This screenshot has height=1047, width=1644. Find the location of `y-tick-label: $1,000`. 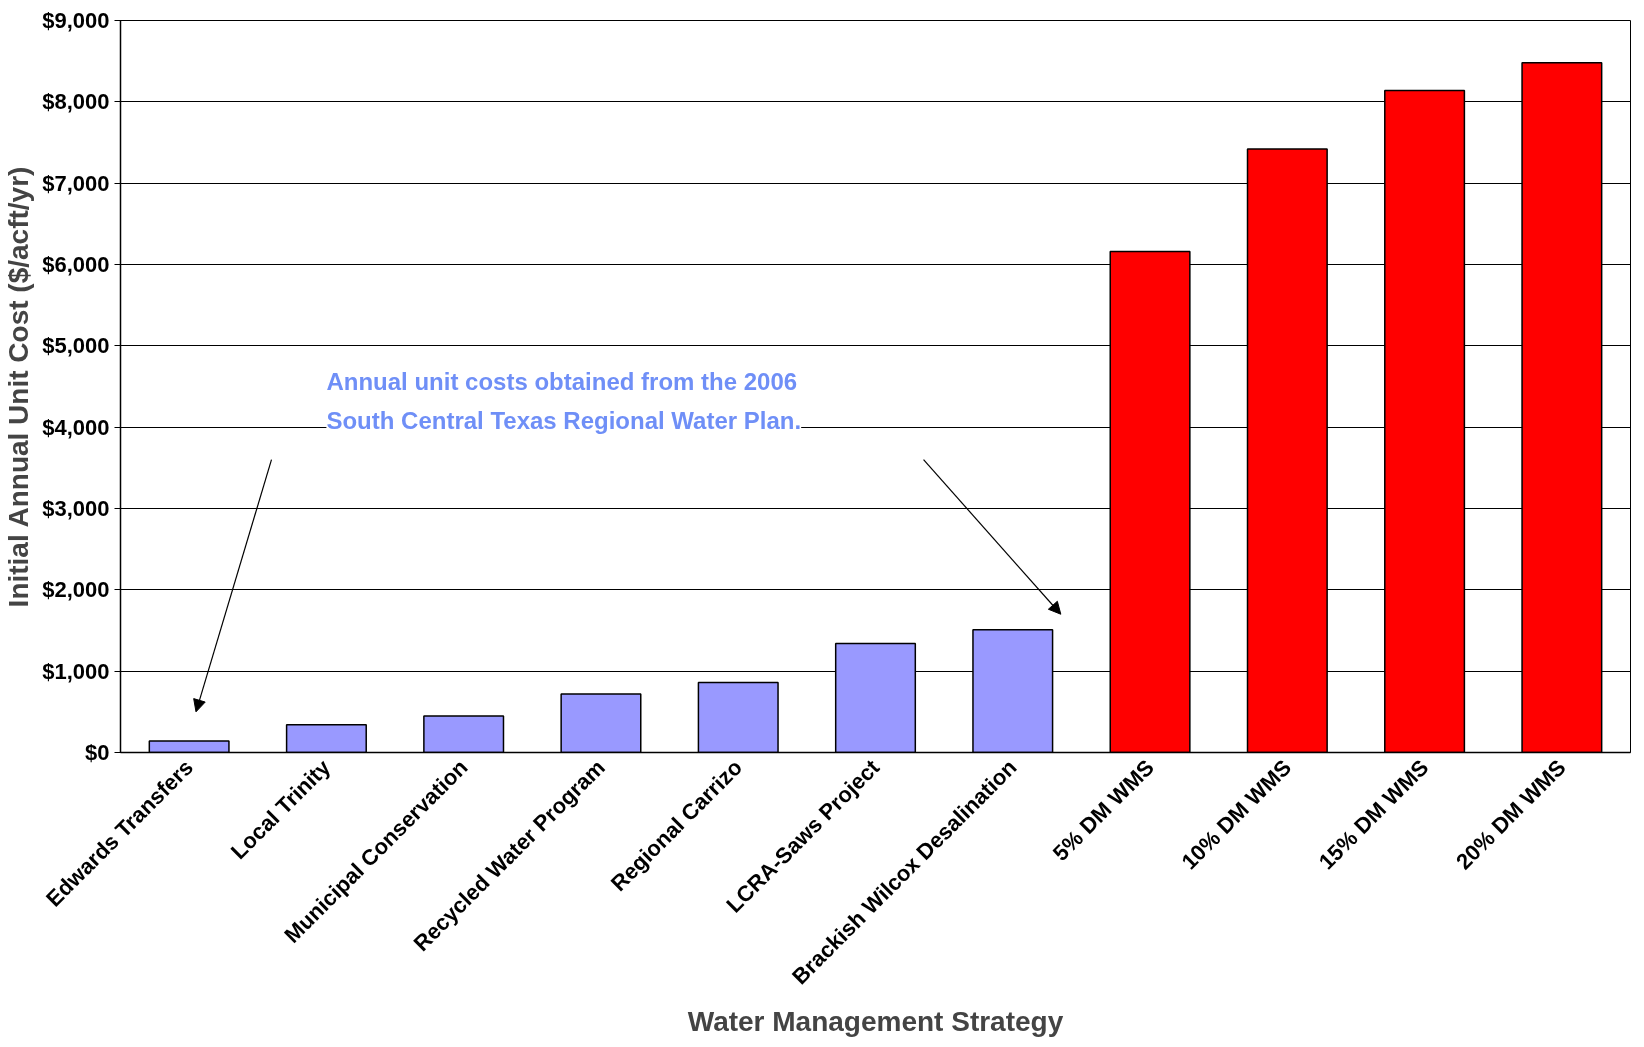

y-tick-label: $1,000 is located at coordinates (76, 671).